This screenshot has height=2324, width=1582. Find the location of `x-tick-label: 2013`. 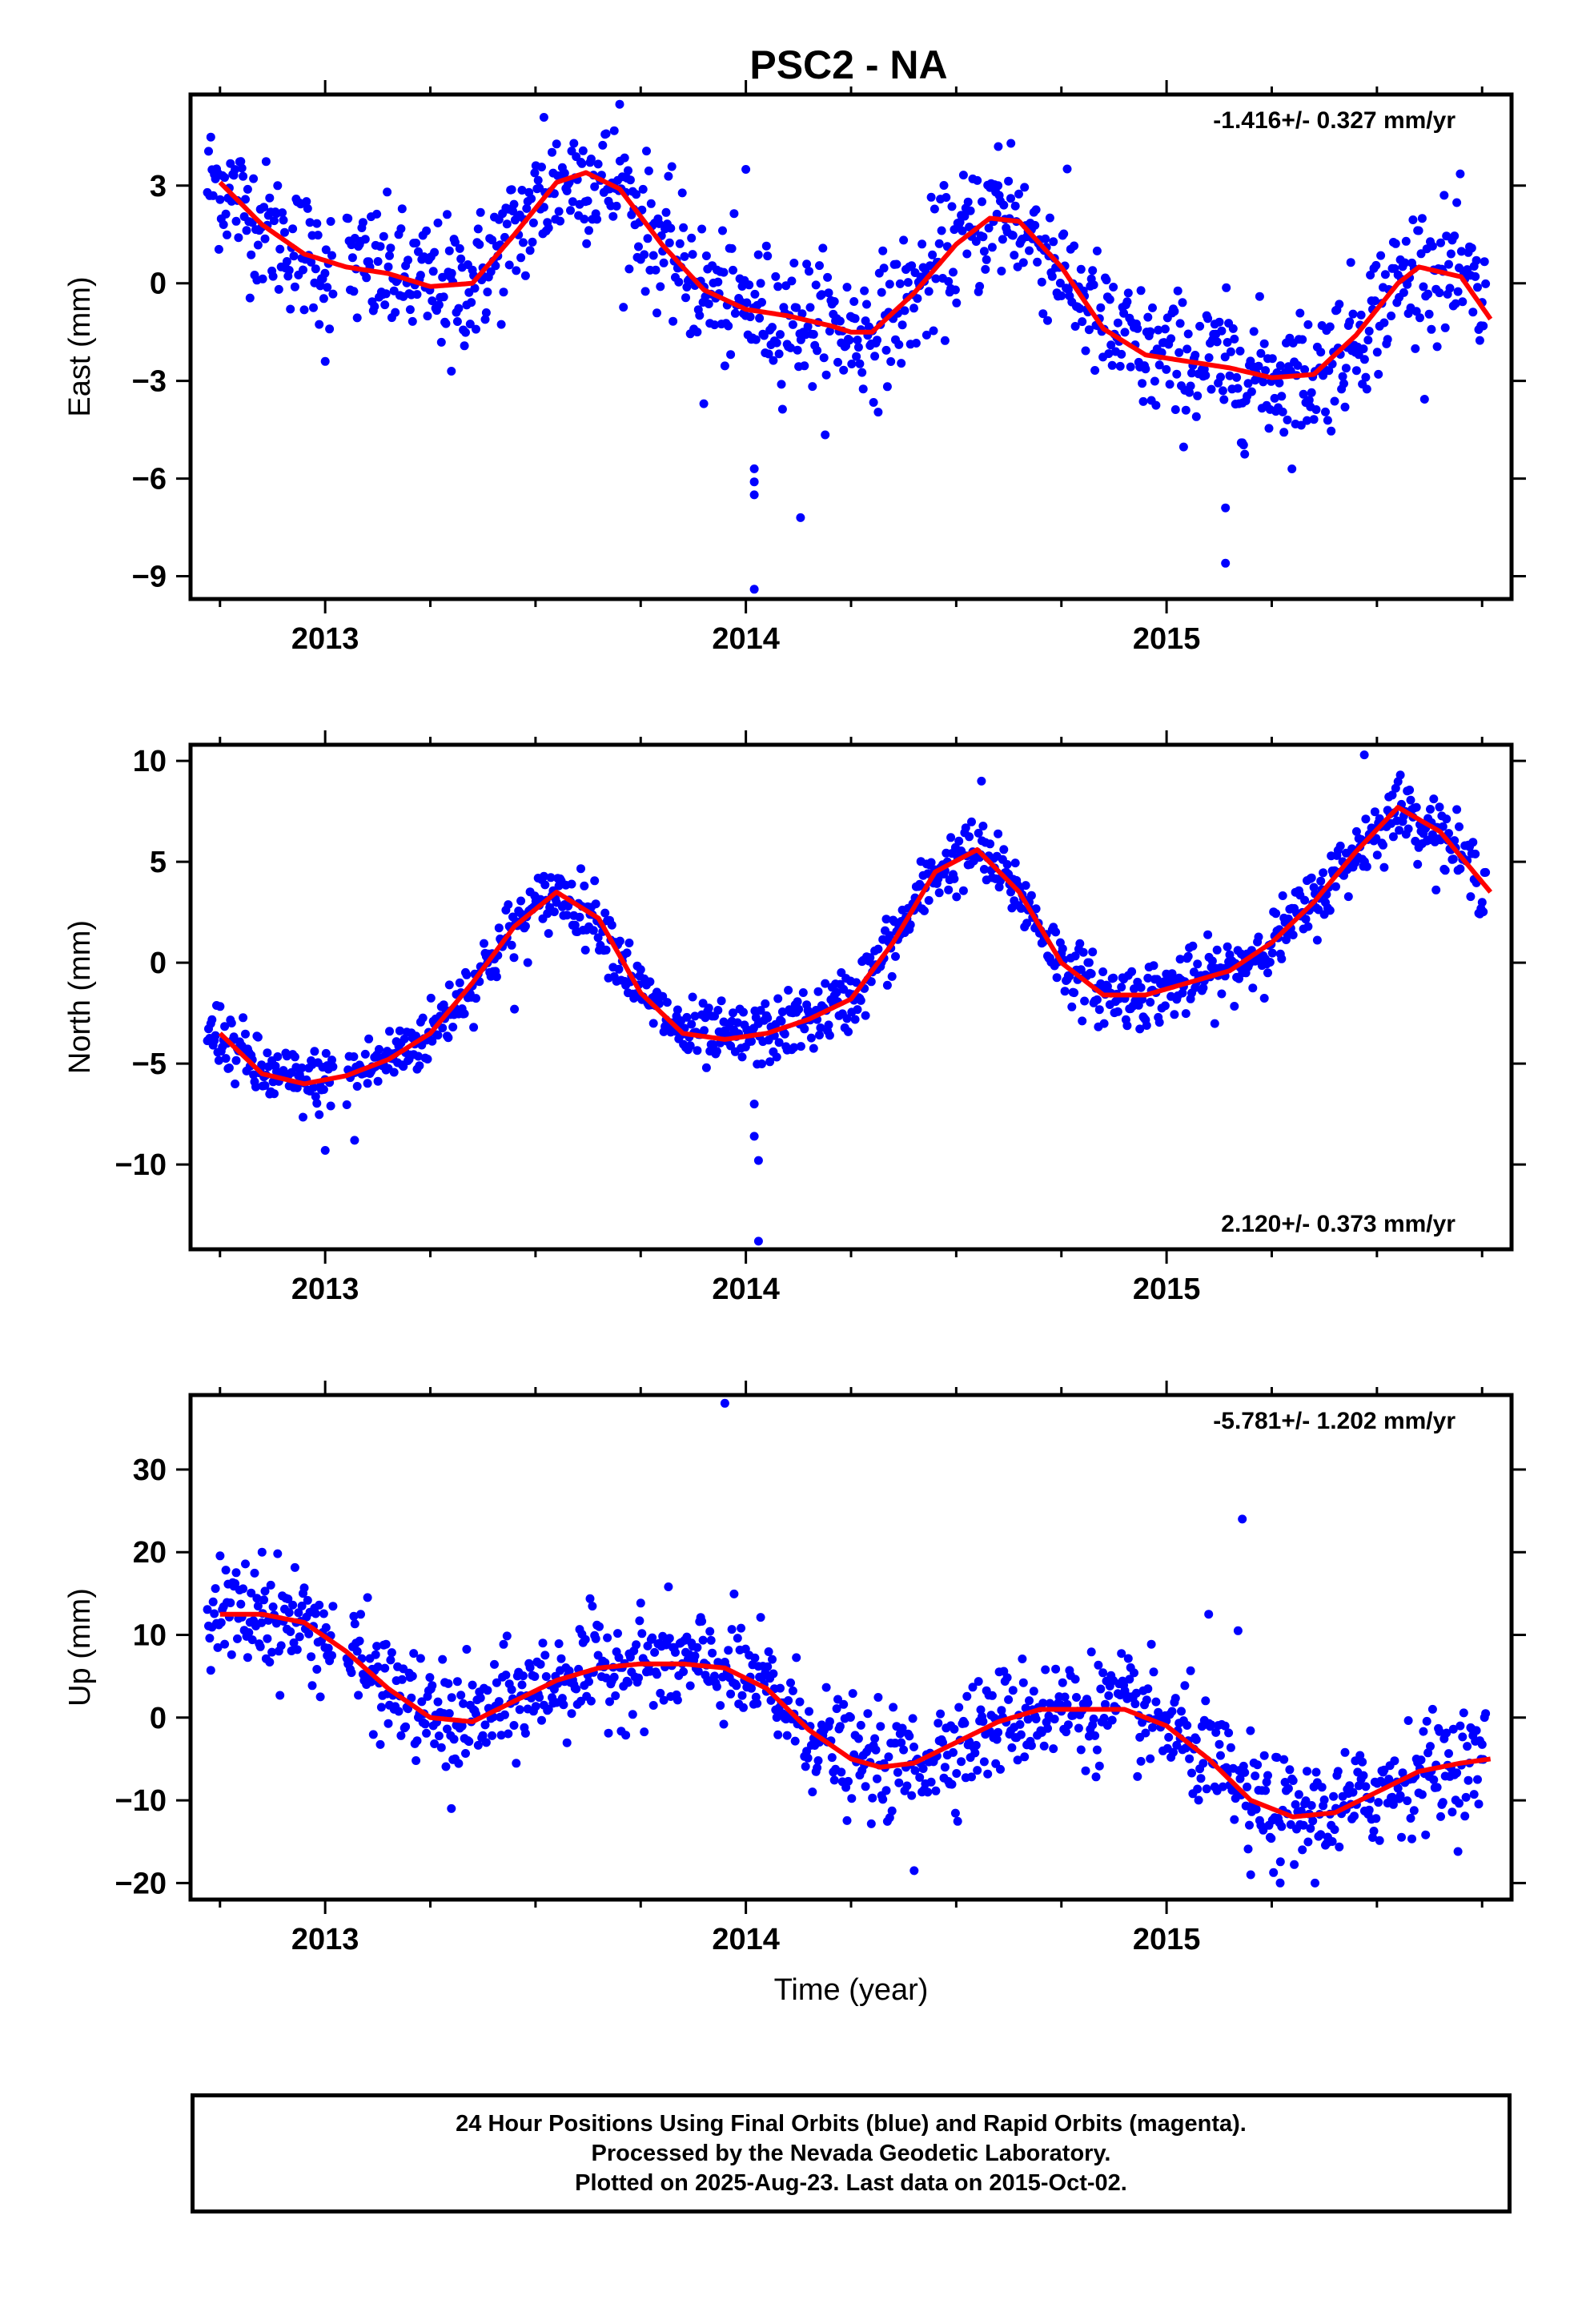

x-tick-label: 2013 is located at coordinates (325, 1940).